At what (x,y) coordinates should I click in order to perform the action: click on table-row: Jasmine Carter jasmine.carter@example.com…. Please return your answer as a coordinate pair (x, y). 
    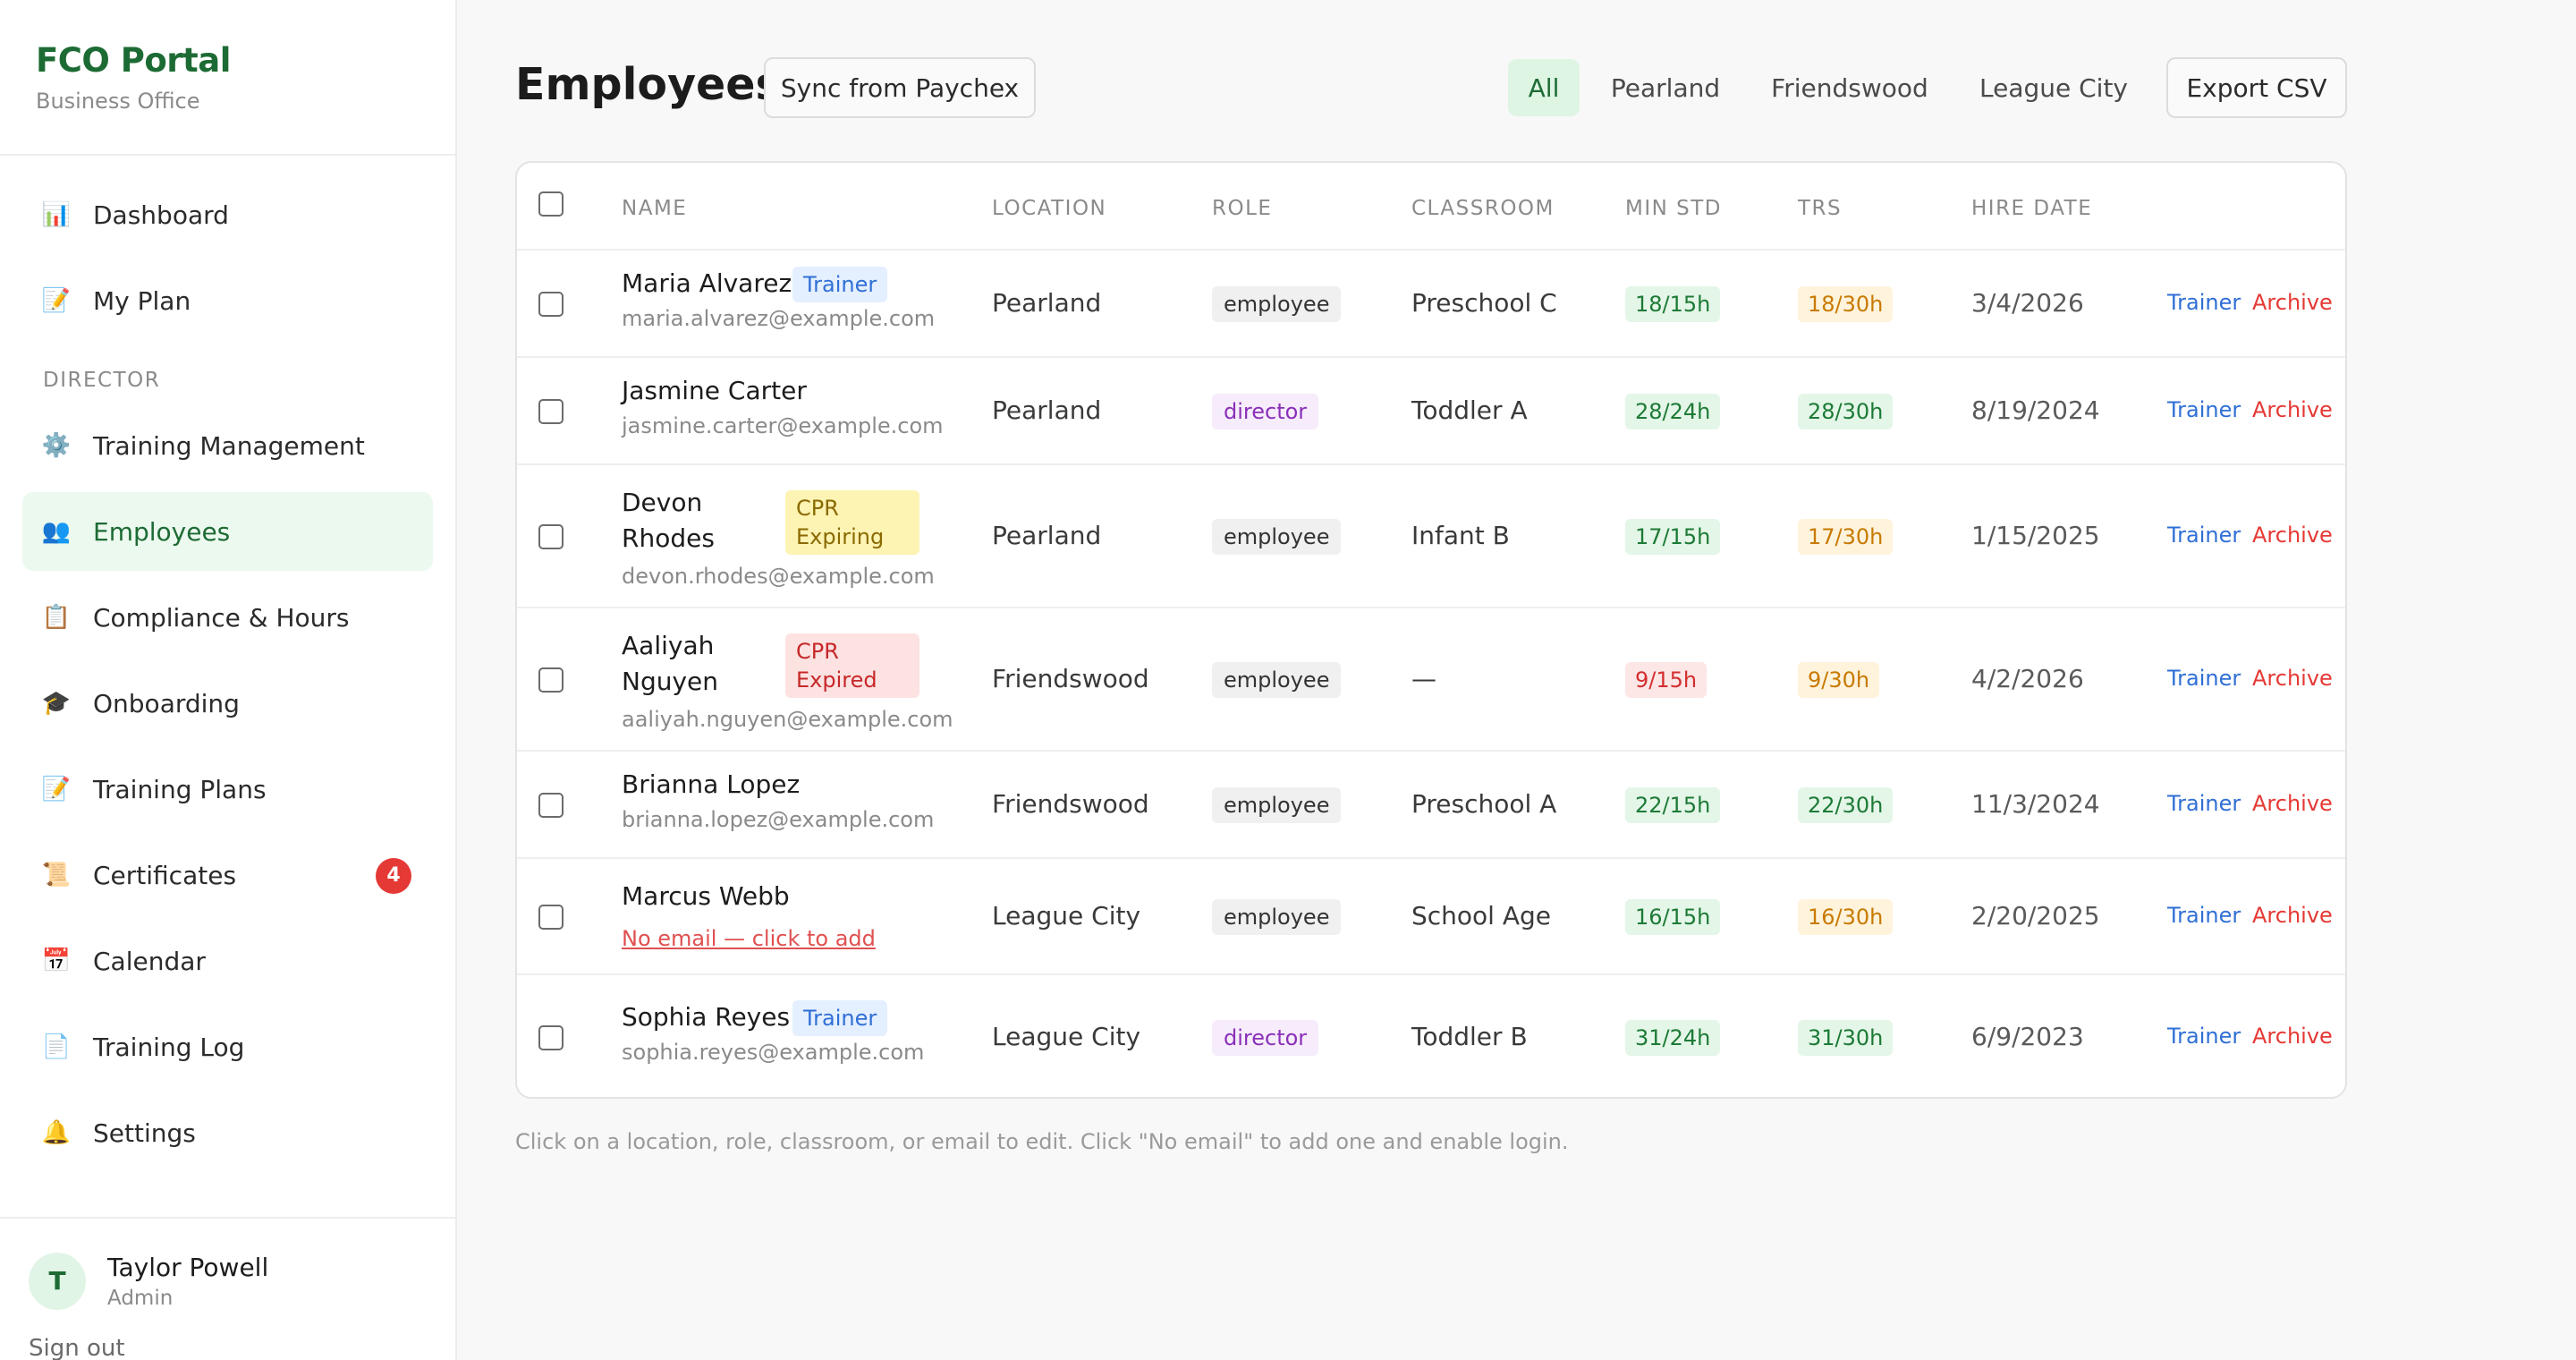
    Looking at the image, I should click on (1431, 409).